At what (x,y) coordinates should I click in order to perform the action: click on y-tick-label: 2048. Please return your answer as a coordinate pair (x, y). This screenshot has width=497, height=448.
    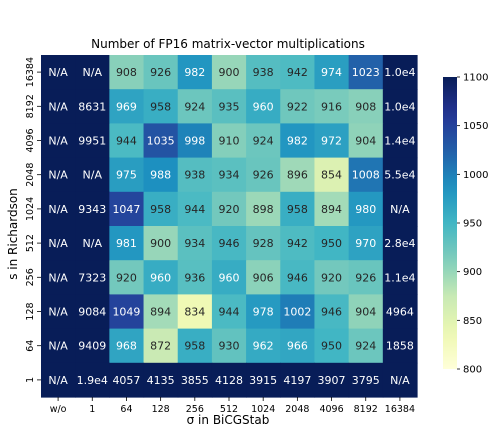
    Looking at the image, I should click on (30, 175).